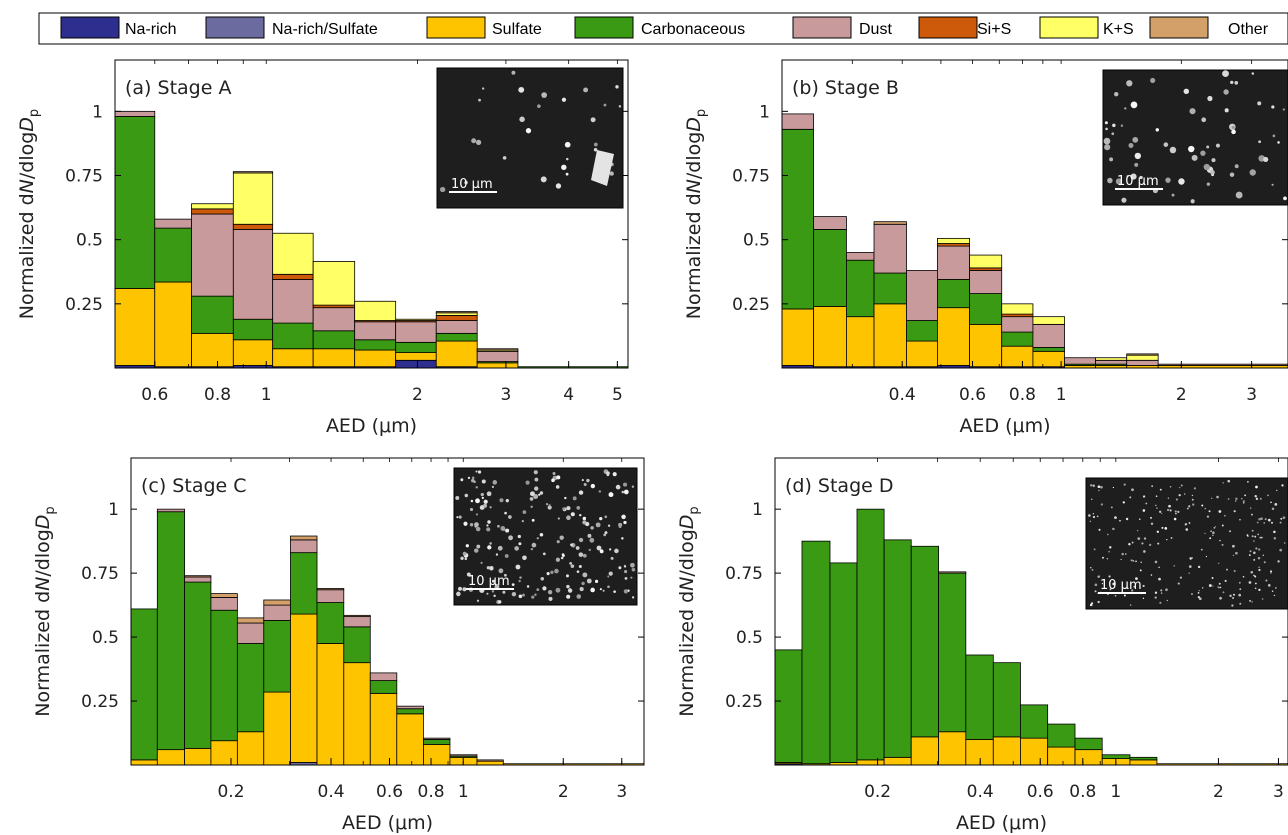 The width and height of the screenshot is (1288, 835). I want to click on panel-title: (b) Stage B, so click(845, 88).